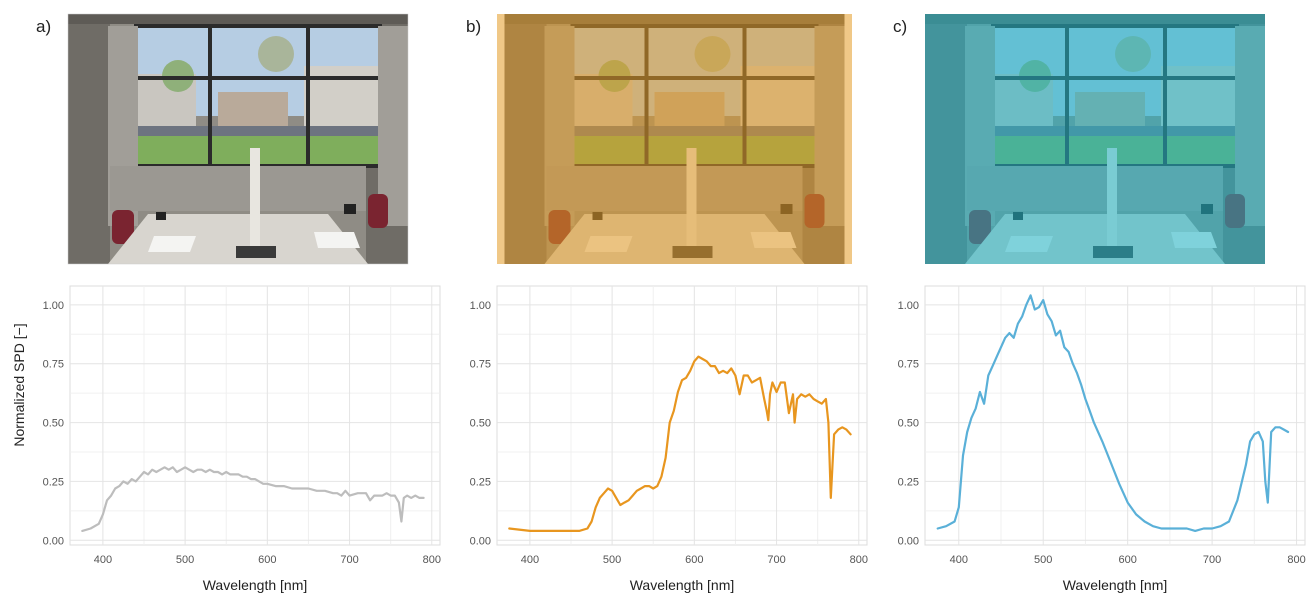  I want to click on photo-c, so click(1095, 139).